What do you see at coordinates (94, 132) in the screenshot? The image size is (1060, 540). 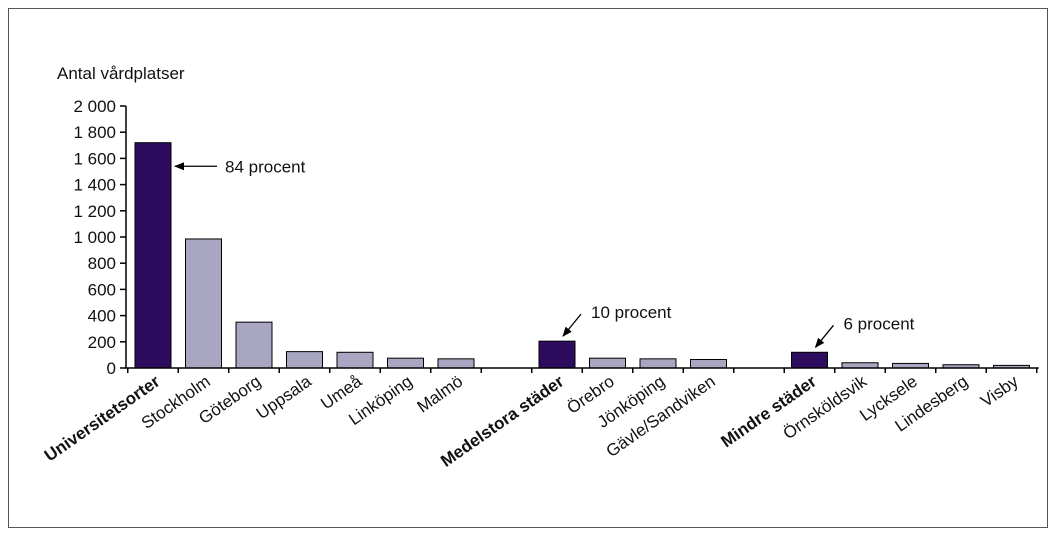 I see `y-tick-label: 1 800` at bounding box center [94, 132].